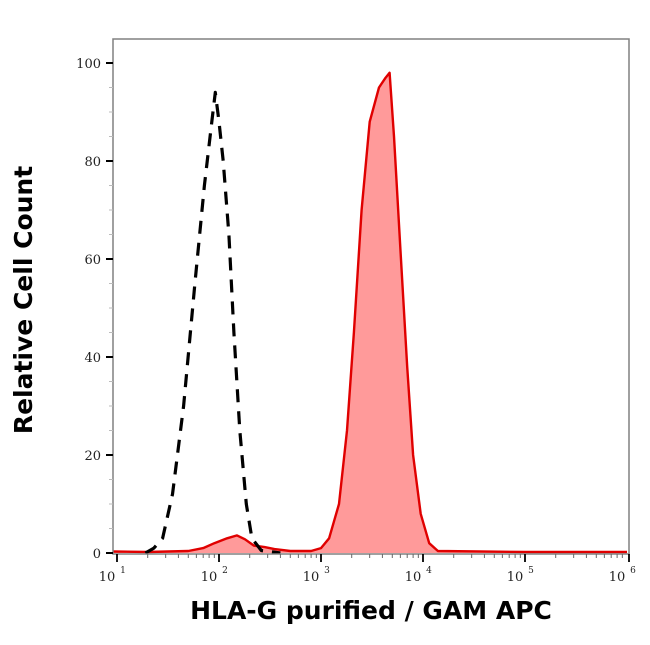  What do you see at coordinates (225, 571) in the screenshot?
I see `x-tick-exponent: 2` at bounding box center [225, 571].